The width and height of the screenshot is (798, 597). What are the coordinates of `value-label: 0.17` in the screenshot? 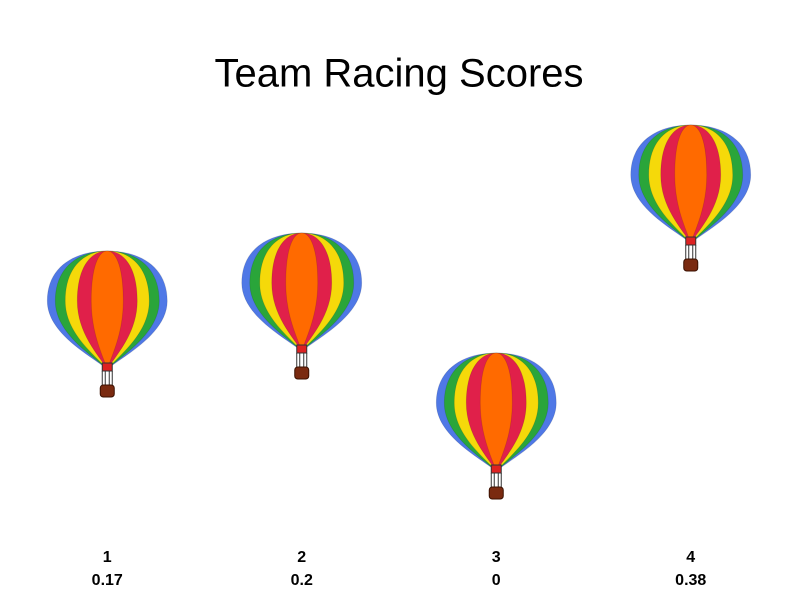 It's located at (107, 580).